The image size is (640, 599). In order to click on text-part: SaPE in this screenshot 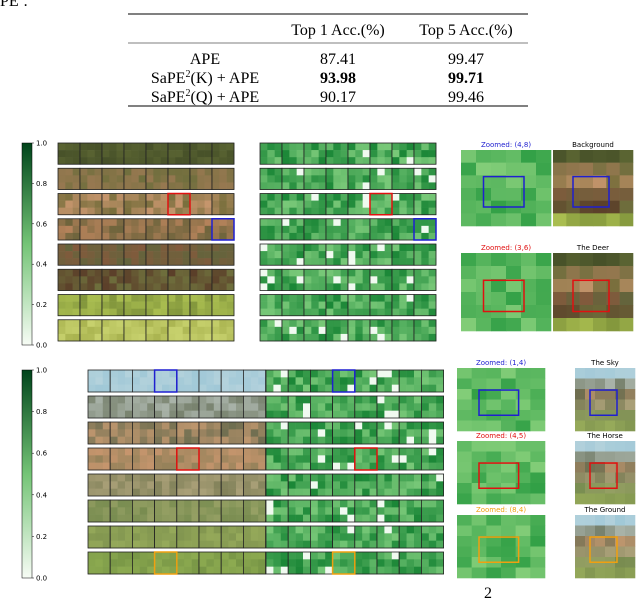, I will do `click(168, 97)`.